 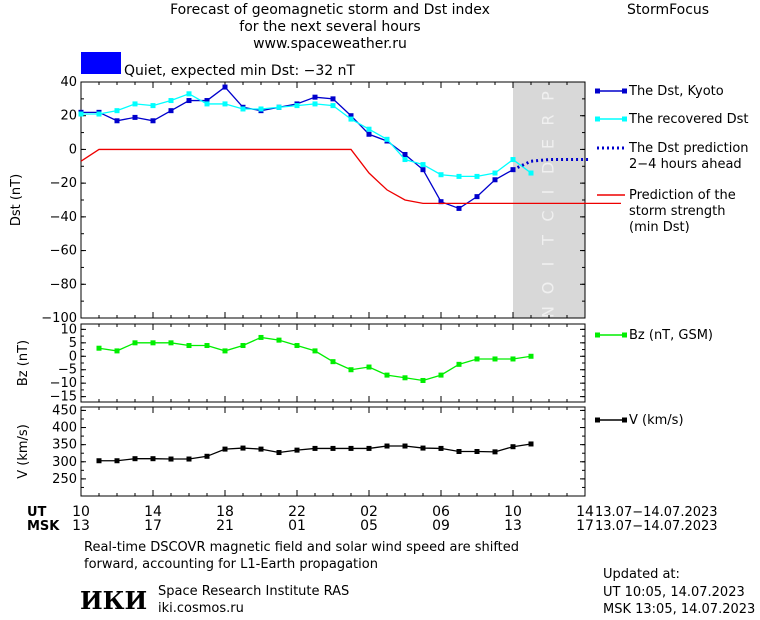 I want to click on v-chart: 450 400 350 300 250 V (km/s), so click(x=301, y=450).